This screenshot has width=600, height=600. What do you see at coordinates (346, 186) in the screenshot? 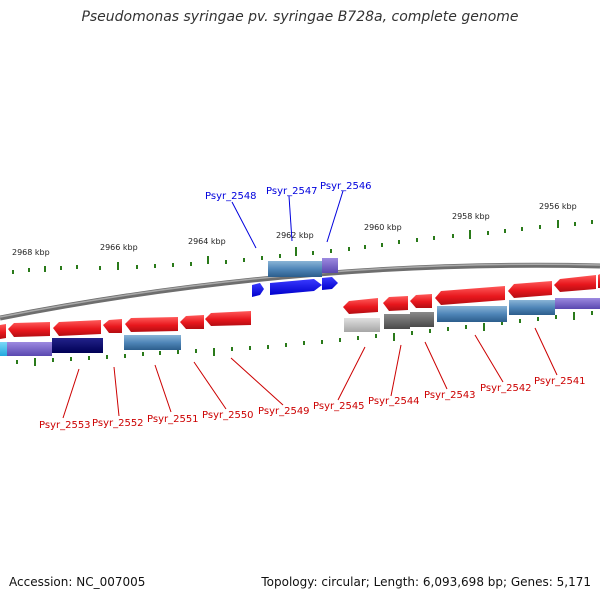
I see `gene-label-psyr-2546: Psyr_2546` at bounding box center [346, 186].